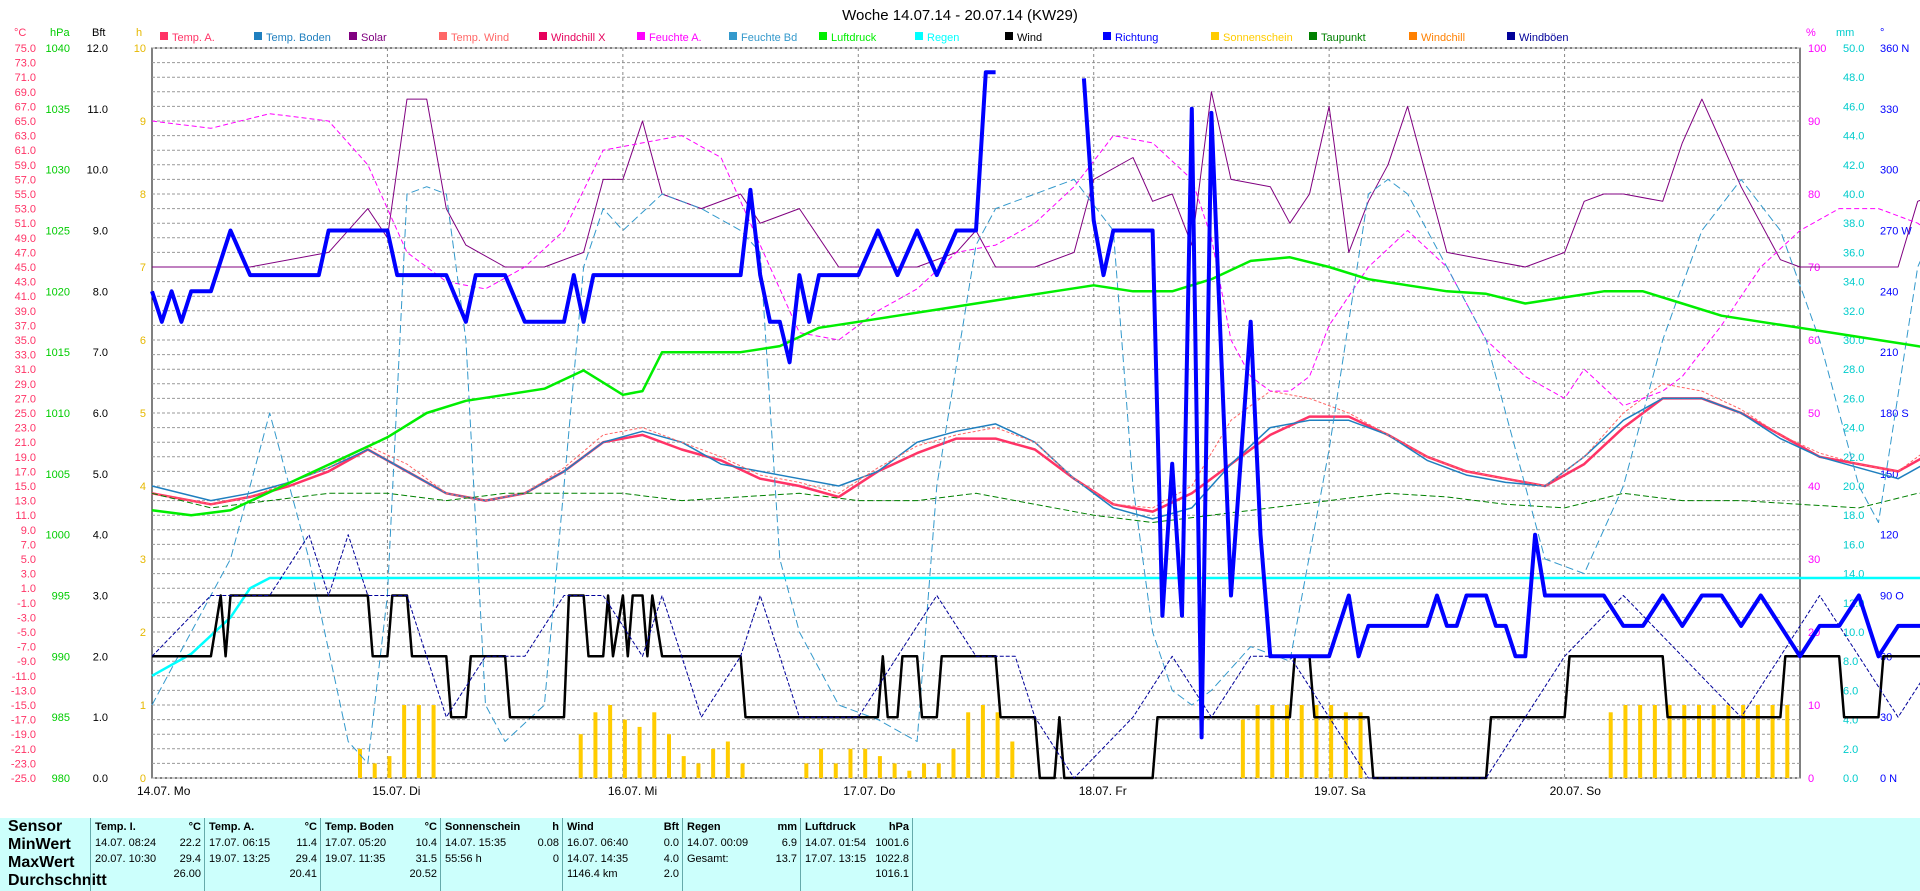 The width and height of the screenshot is (1920, 891). What do you see at coordinates (25, 180) in the screenshot?
I see `temp-tick: 57.0` at bounding box center [25, 180].